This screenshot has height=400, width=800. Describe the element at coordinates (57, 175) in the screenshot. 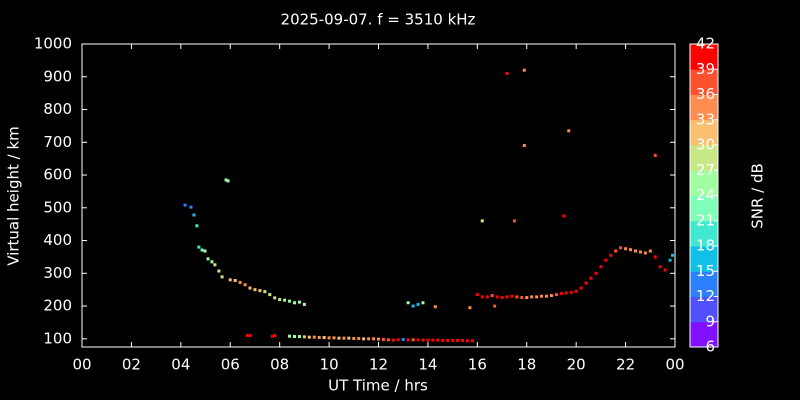

I see `y-tick-label: 600` at that location.